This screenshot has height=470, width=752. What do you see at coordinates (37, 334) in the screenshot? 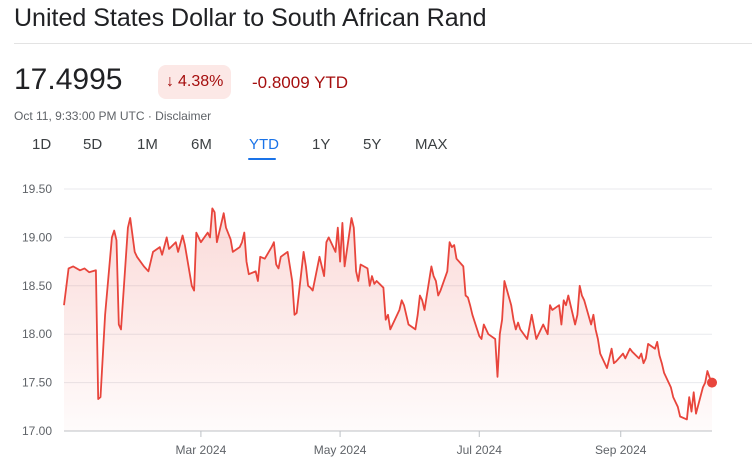
I see `y-tick-label: 18.00` at bounding box center [37, 334].